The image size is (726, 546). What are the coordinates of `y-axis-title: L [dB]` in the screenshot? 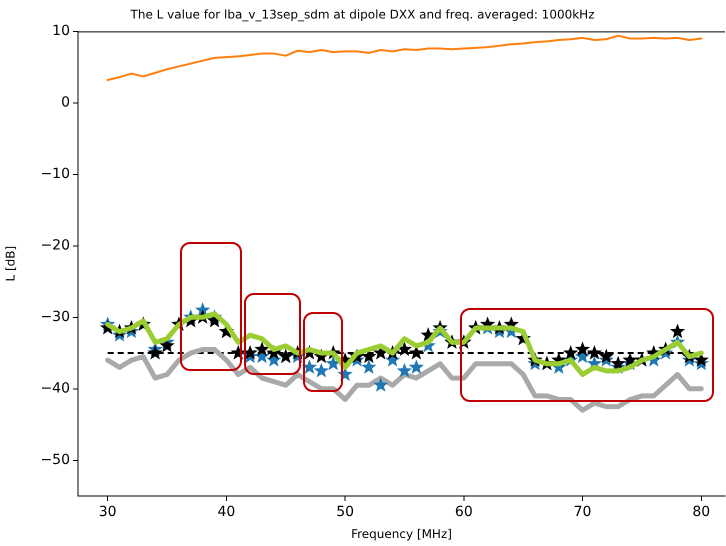 It's located at (10, 264).